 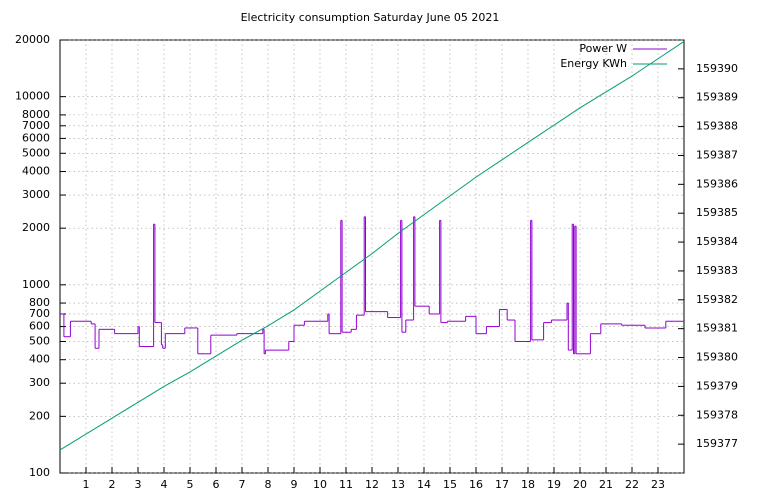 What do you see at coordinates (32, 96) in the screenshot?
I see `y-tick-label: 10000` at bounding box center [32, 96].